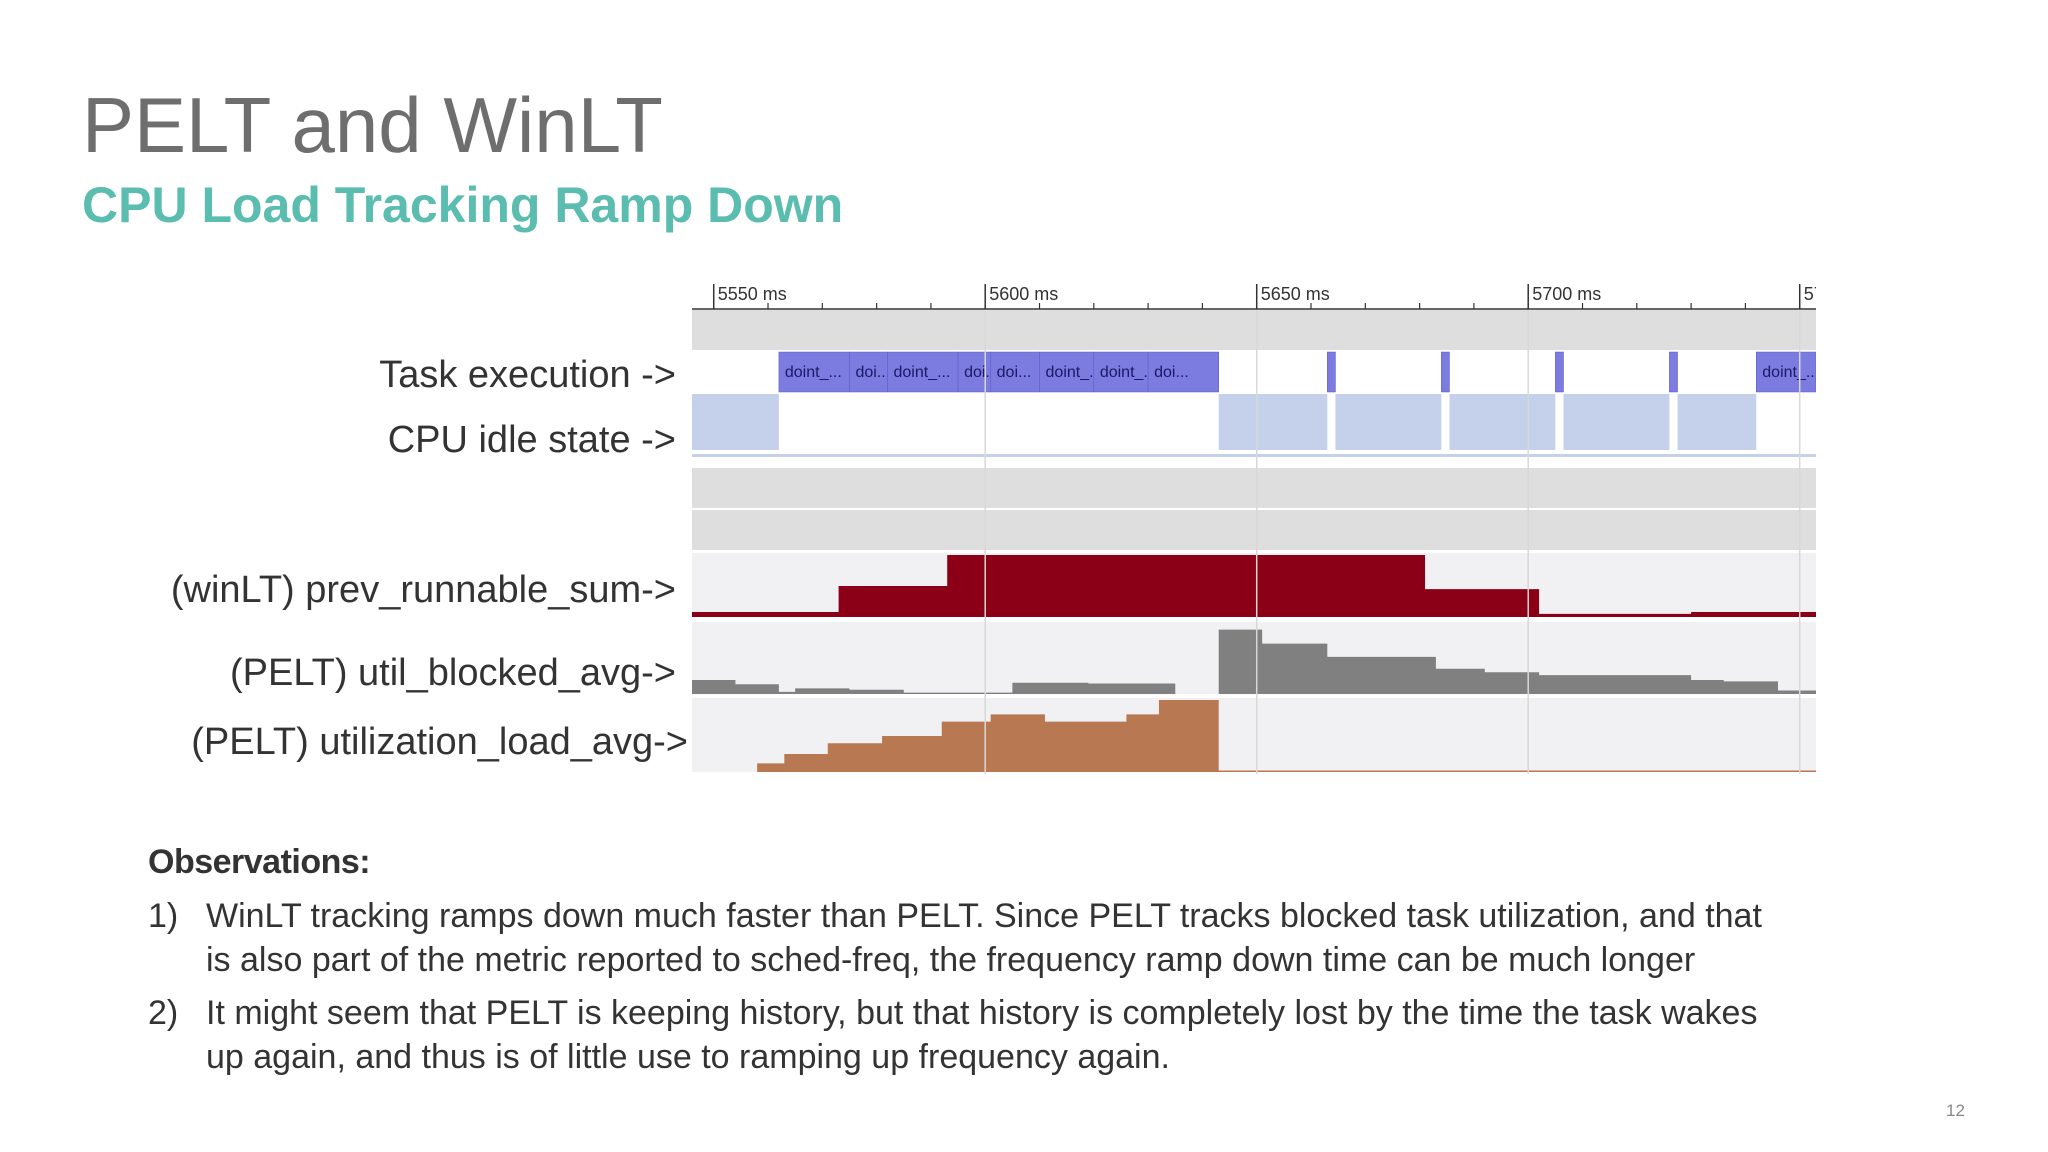 The height and width of the screenshot is (1152, 2048). I want to click on ruler-tick-label: 5550 ms, so click(752, 294).